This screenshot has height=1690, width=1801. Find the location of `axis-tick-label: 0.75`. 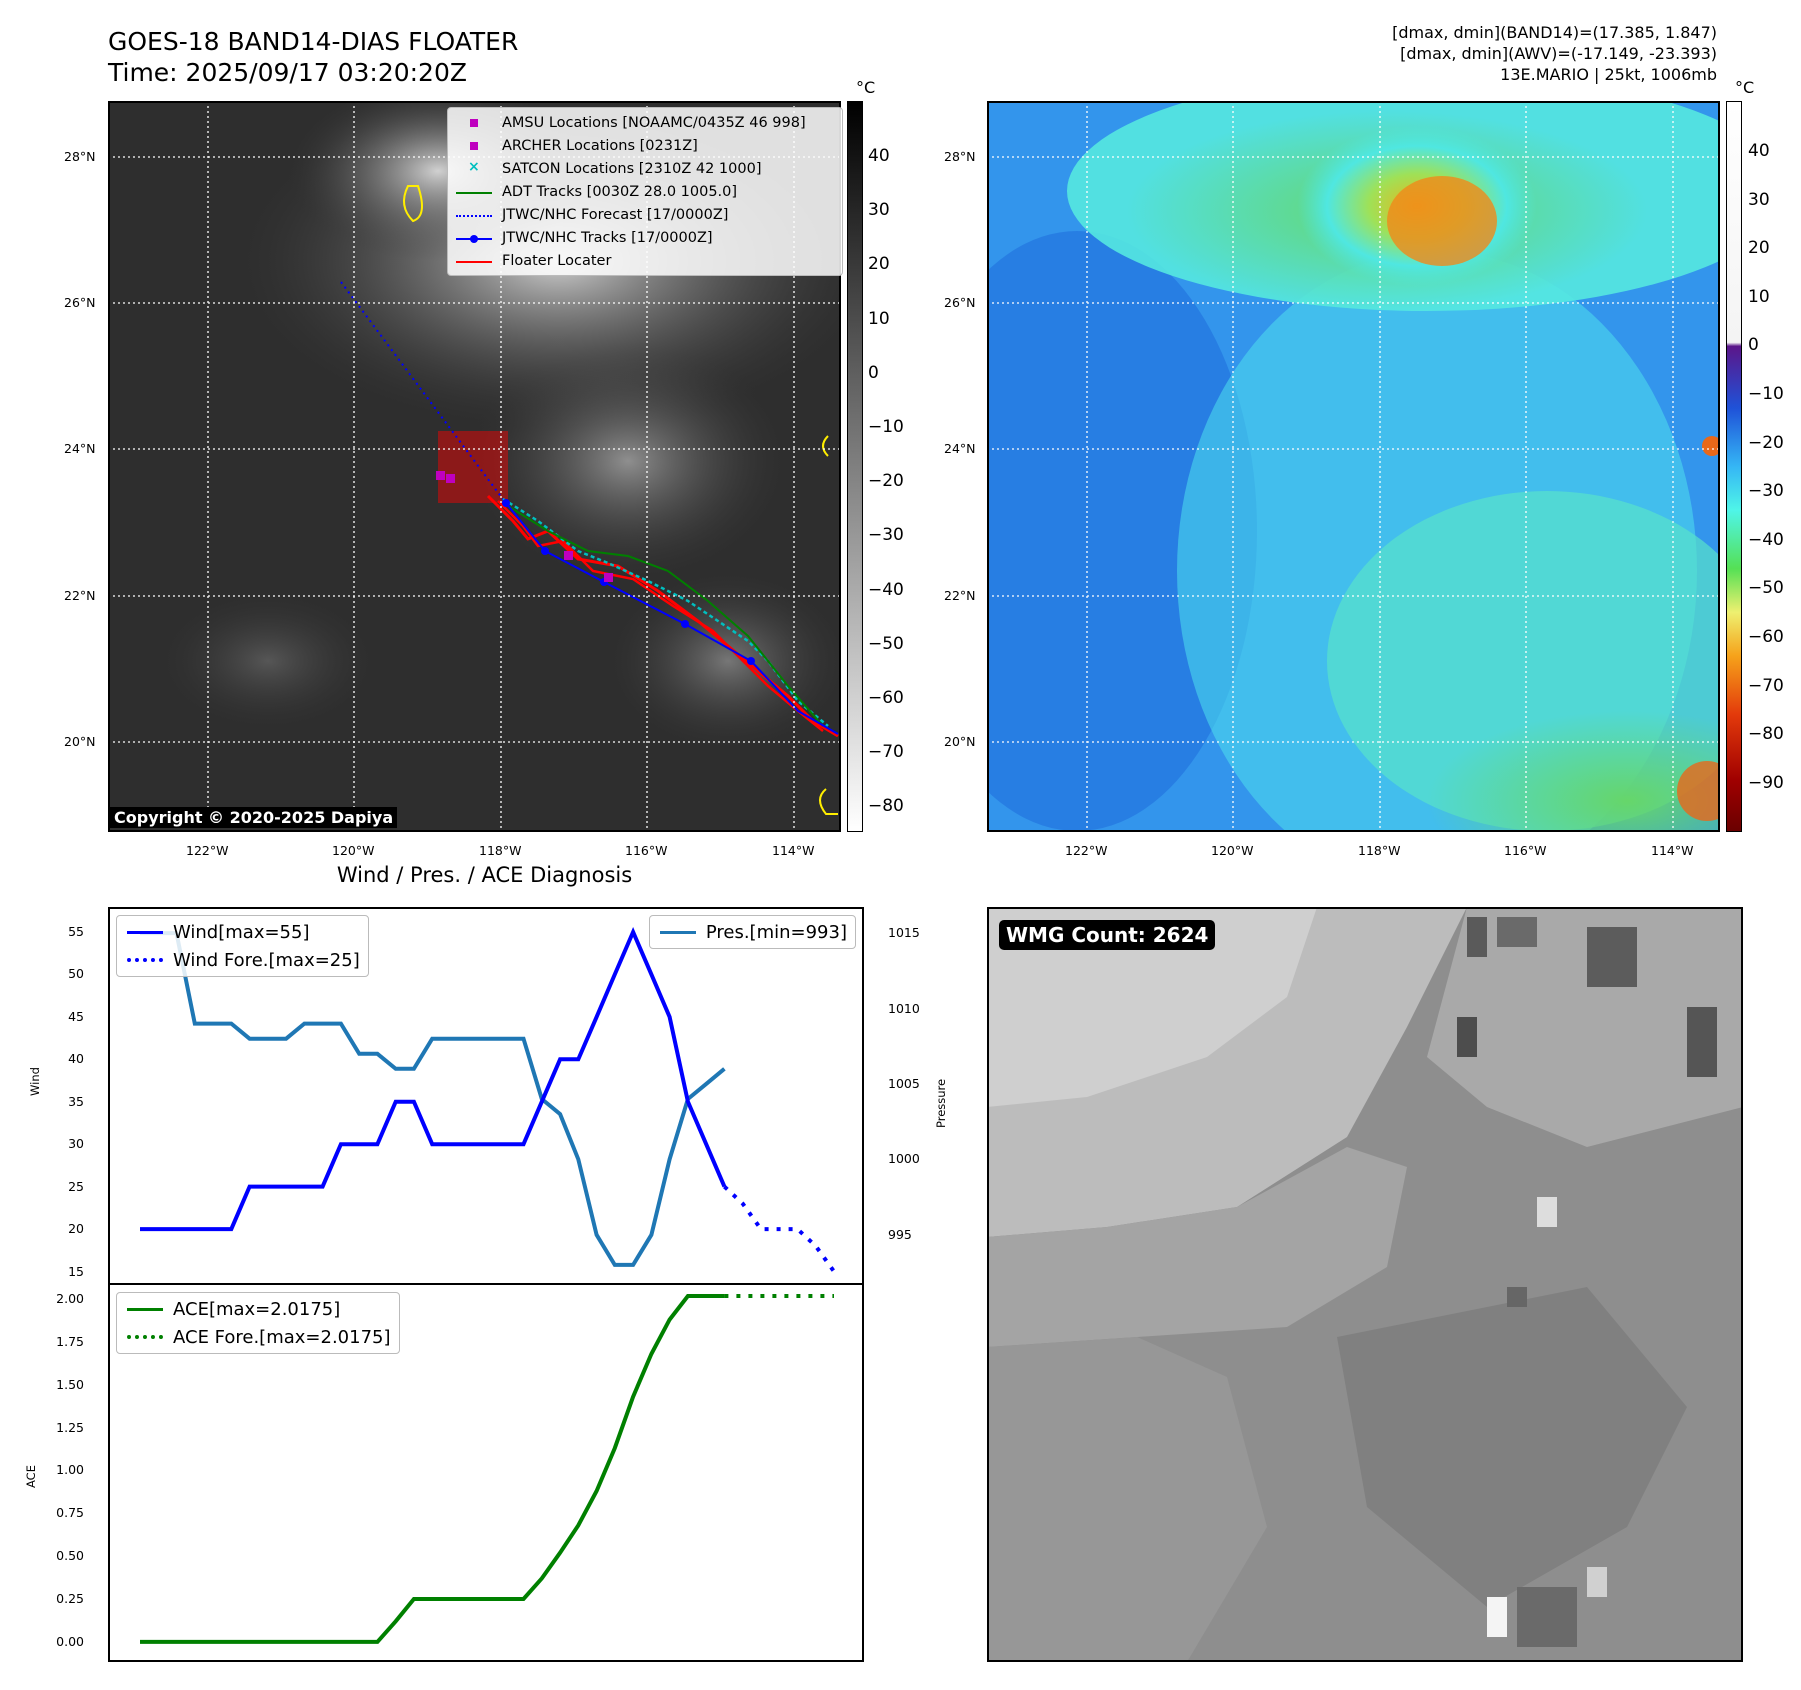

axis-tick-label: 0.75 is located at coordinates (70, 1513).